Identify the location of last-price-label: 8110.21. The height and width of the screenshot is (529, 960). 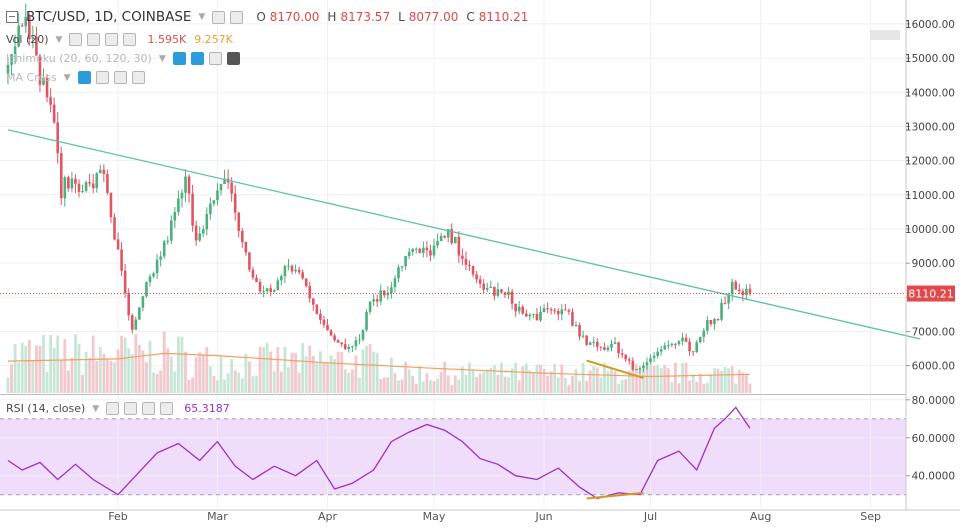
(931, 294).